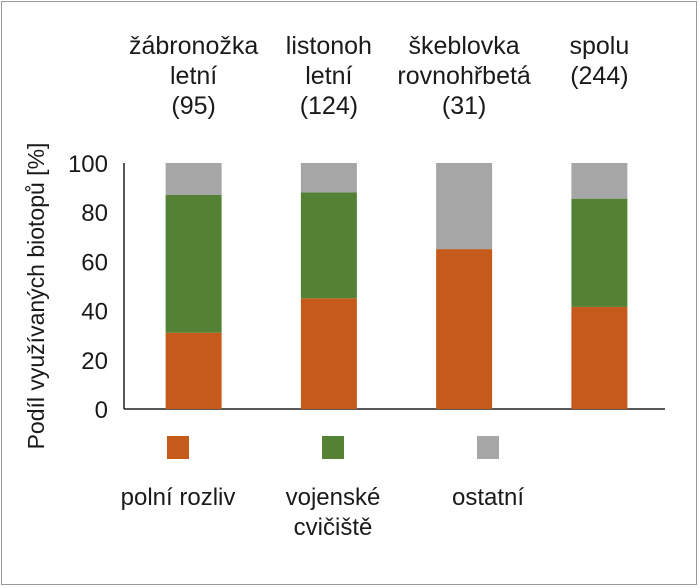  Describe the element at coordinates (329, 46) in the screenshot. I see `category-label: listonoh` at that location.